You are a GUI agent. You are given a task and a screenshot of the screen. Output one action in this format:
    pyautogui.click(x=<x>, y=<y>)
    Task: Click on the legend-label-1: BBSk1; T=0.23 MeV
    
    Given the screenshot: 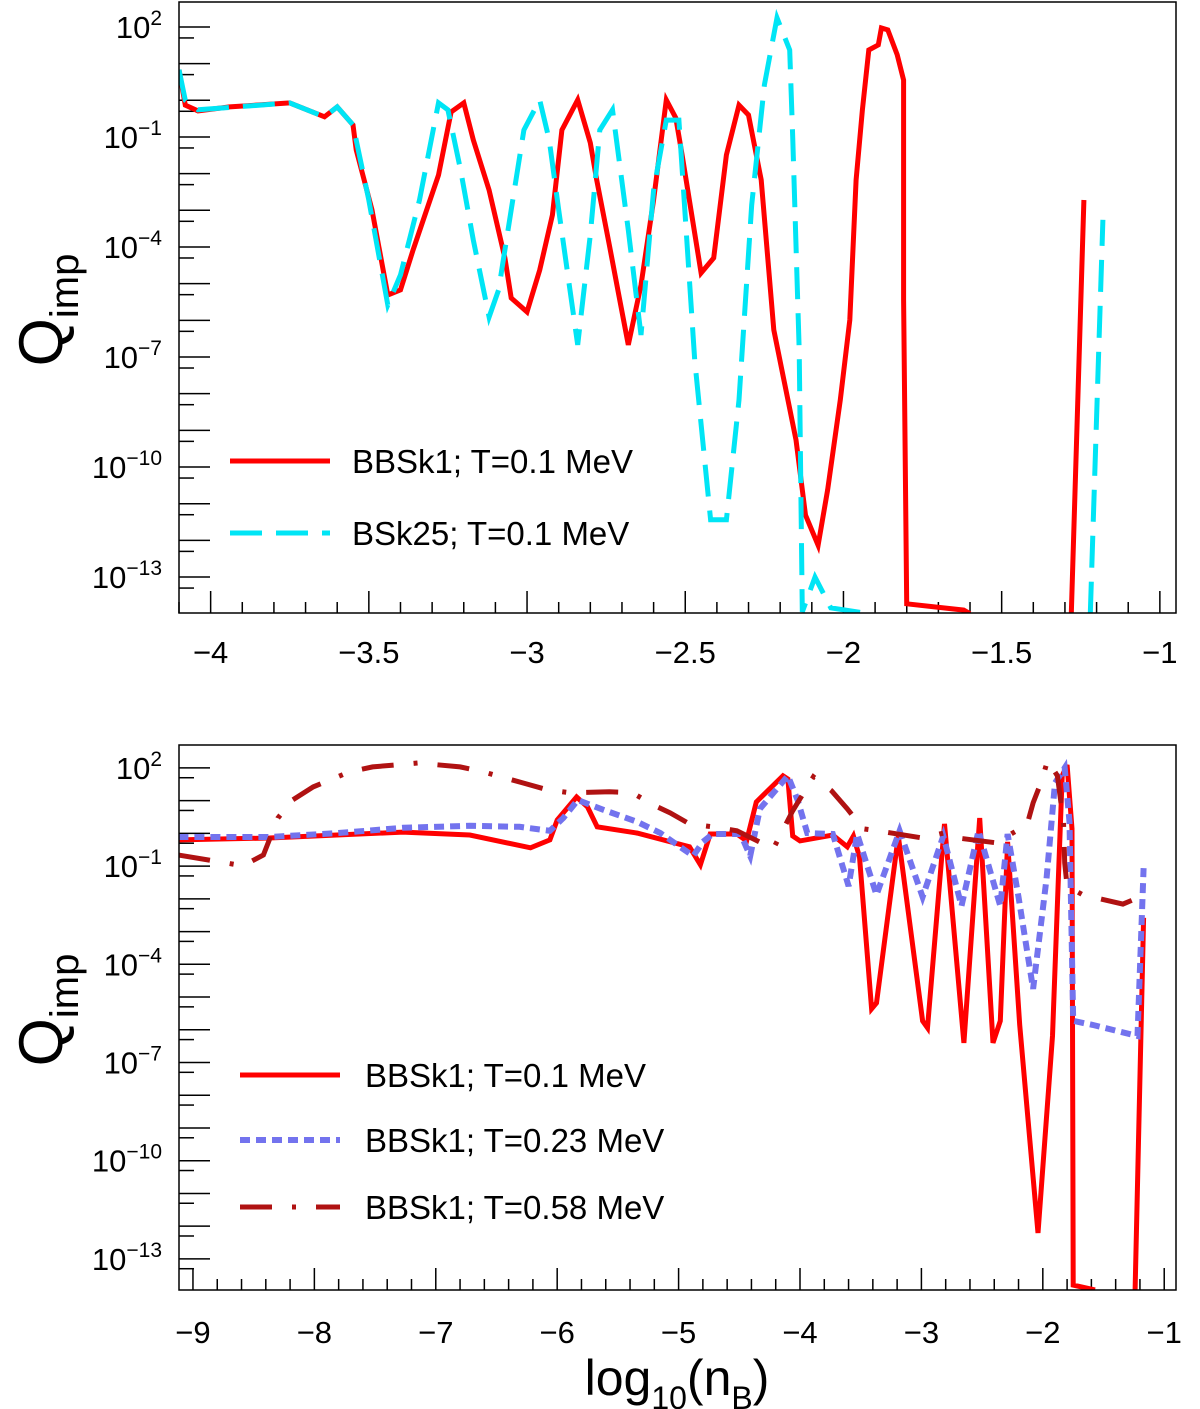 What is the action you would take?
    pyautogui.click(x=514, y=1140)
    